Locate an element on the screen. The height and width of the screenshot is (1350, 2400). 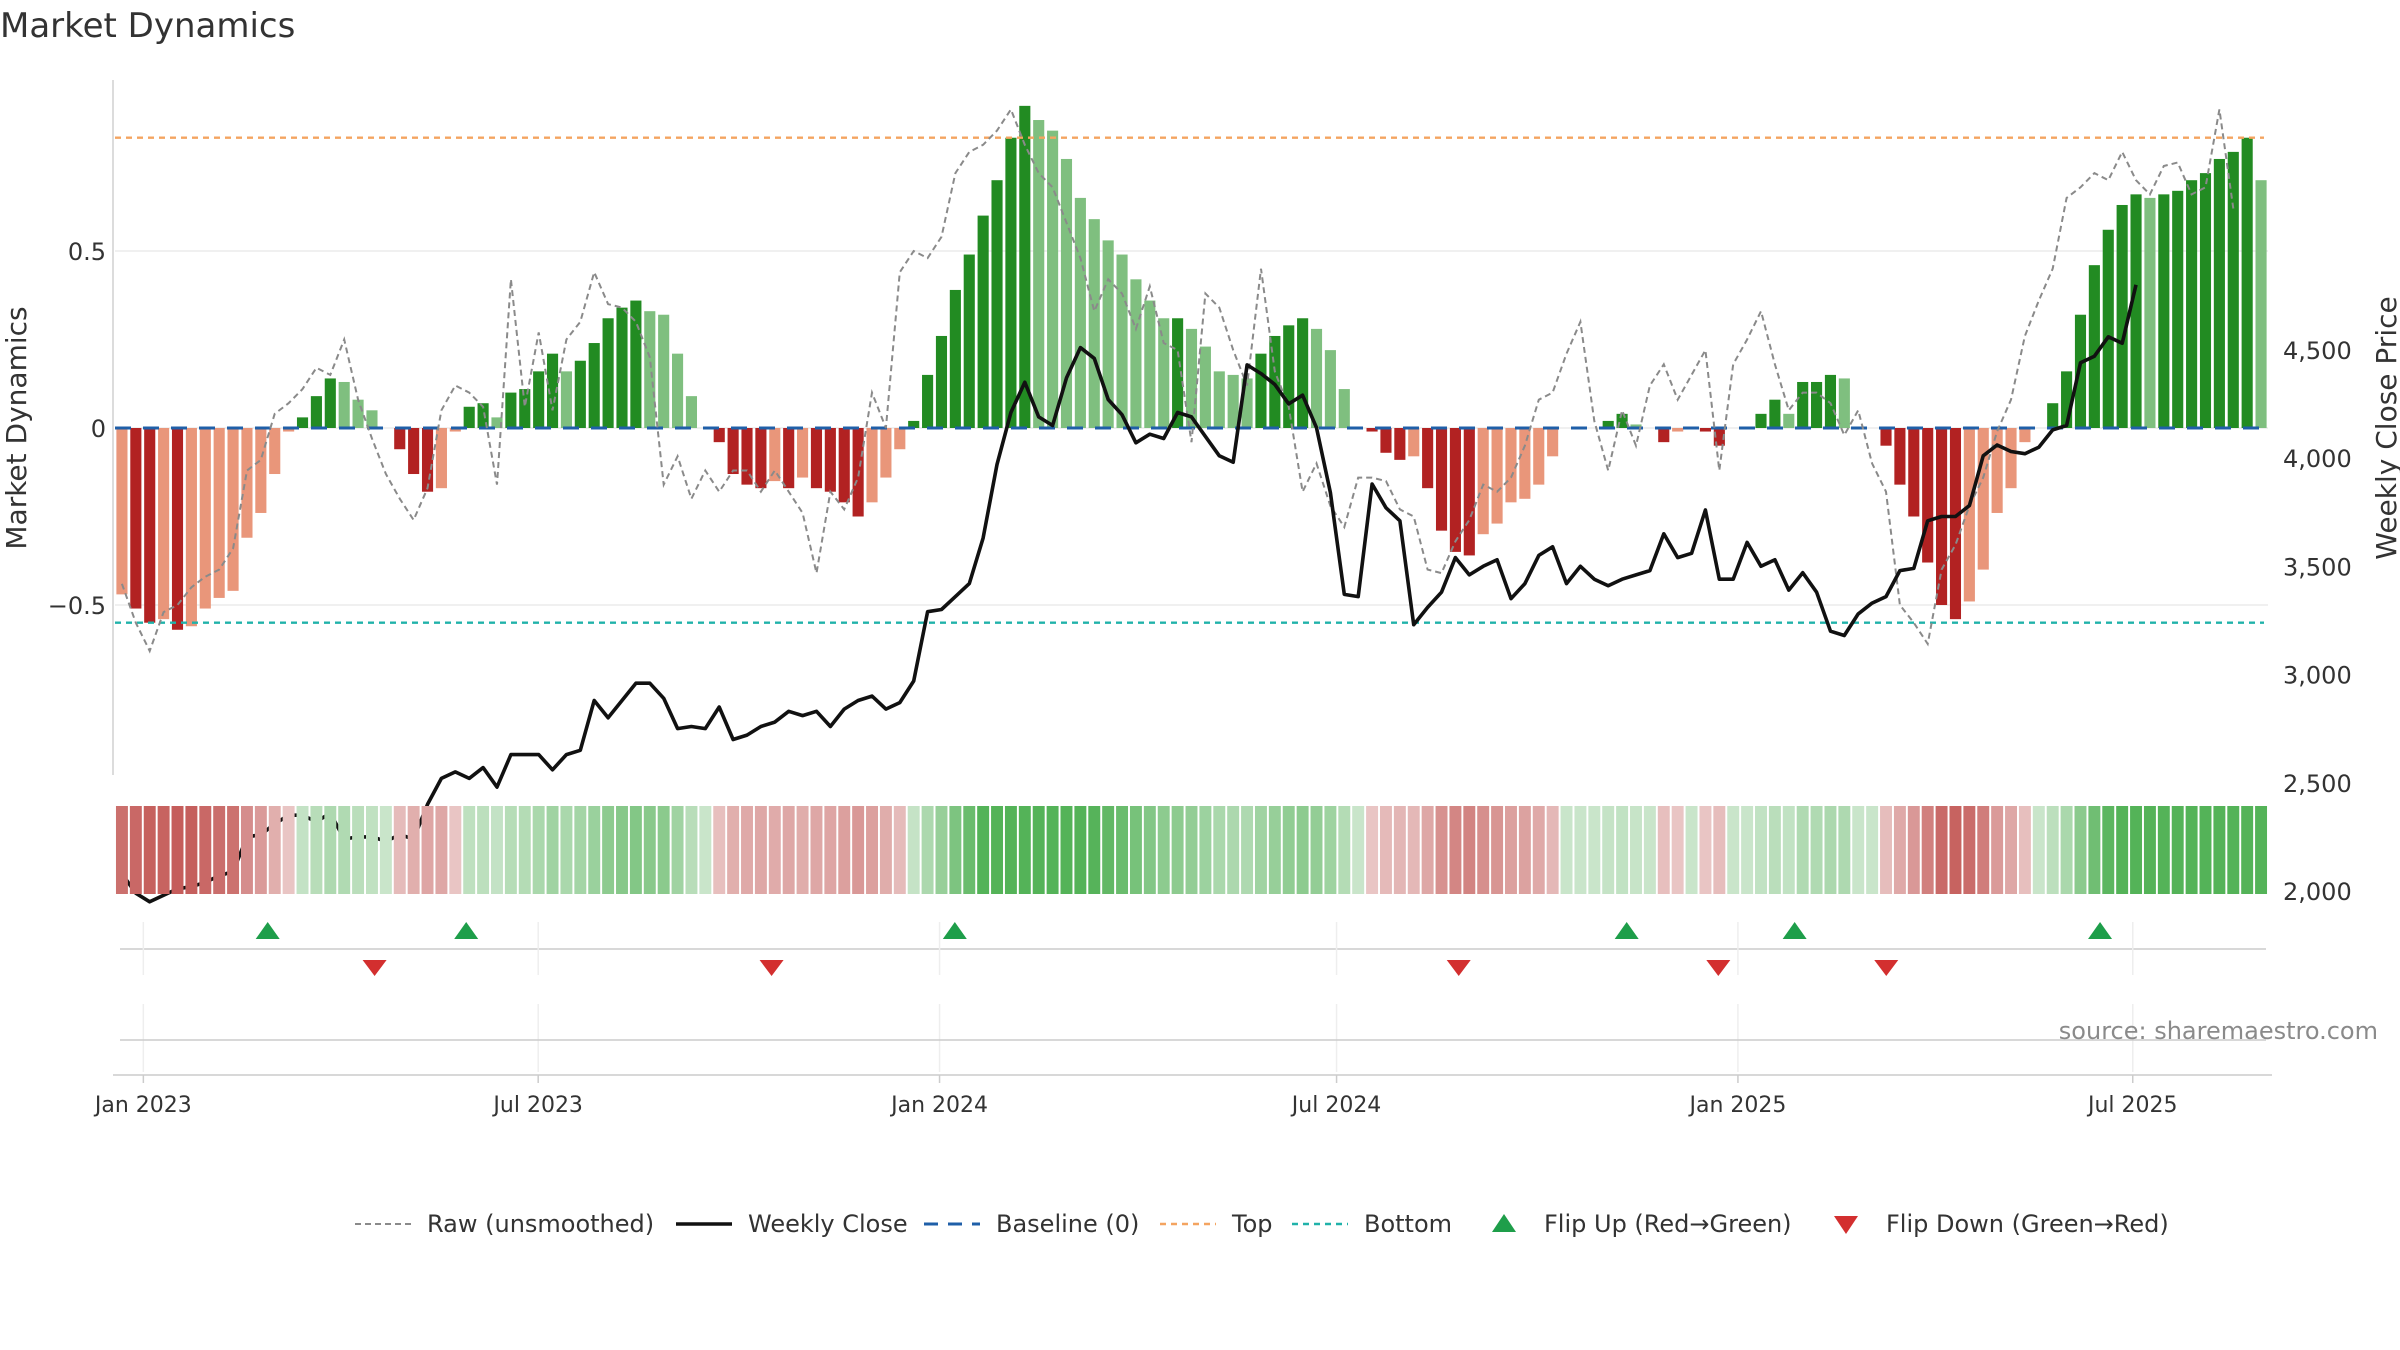
legend-label: Top is located at coordinates (1252, 1224).